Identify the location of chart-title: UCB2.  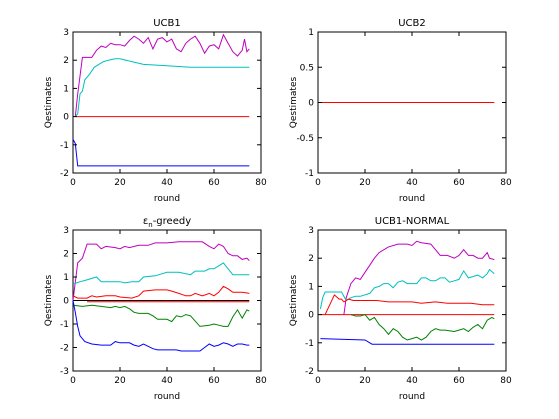
(412, 23).